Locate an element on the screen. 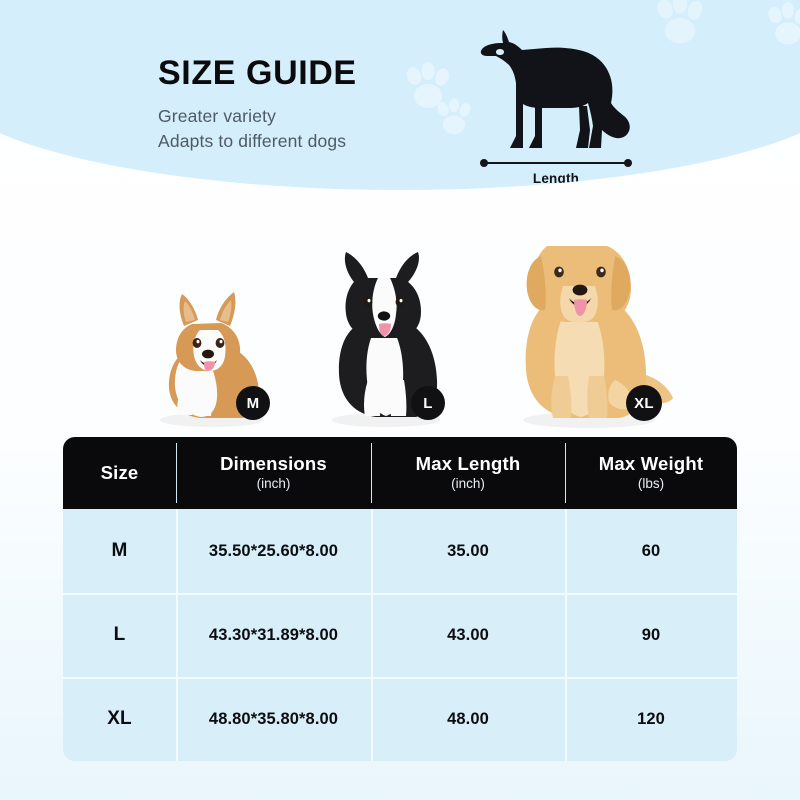 This screenshot has width=800, height=800. size-badge-l: L is located at coordinates (428, 403).